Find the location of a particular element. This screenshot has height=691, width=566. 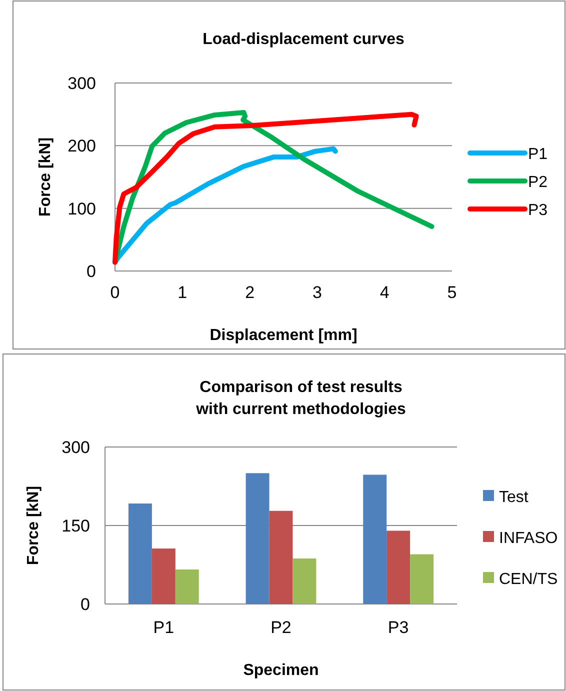

legend-label: Test is located at coordinates (514, 497).